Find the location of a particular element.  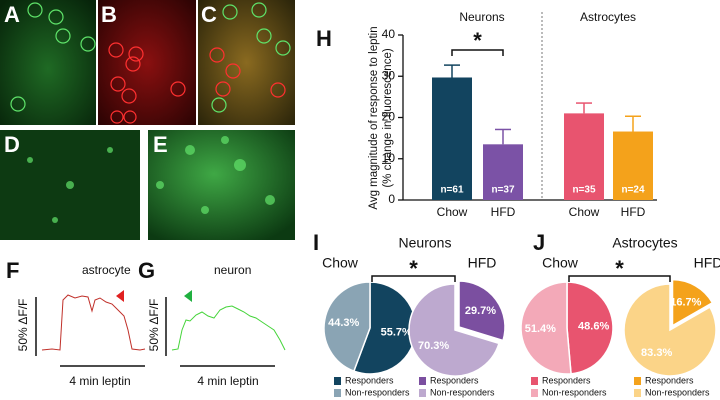

y-axis-label: Avg magnitude of response to leptin is located at coordinates (374, 117).